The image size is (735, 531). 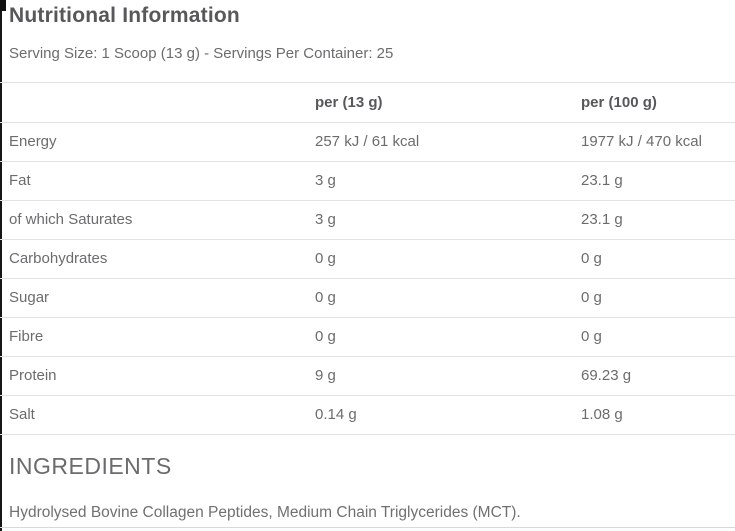 What do you see at coordinates (336, 414) in the screenshot?
I see `nutrient-per-serving: 0.14 g` at bounding box center [336, 414].